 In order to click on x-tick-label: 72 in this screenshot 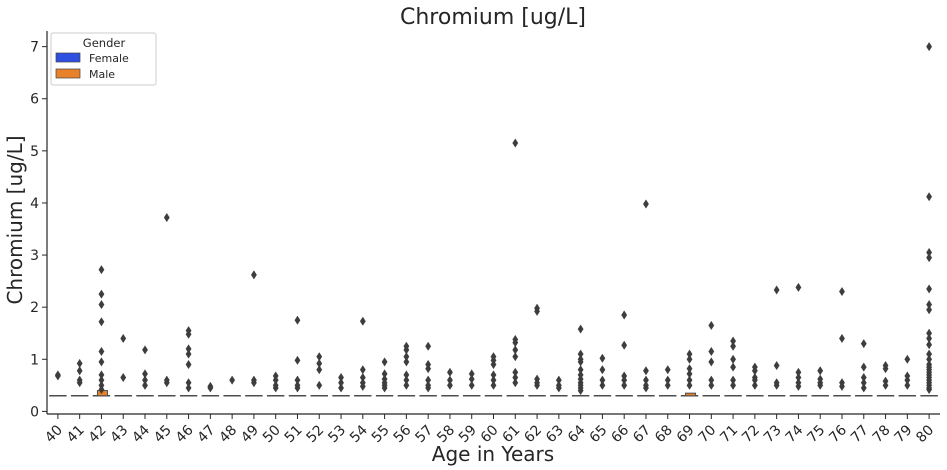, I will do `click(751, 434)`.